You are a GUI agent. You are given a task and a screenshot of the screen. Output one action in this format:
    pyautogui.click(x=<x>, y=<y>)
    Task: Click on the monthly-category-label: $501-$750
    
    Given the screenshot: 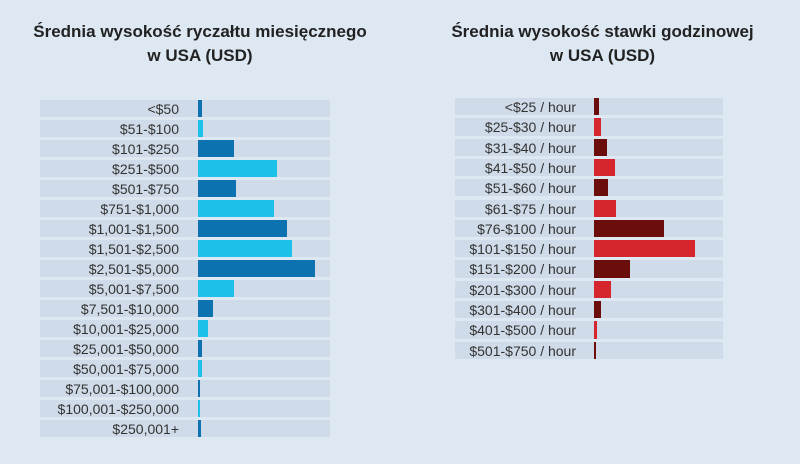 What is the action you would take?
    pyautogui.click(x=145, y=189)
    